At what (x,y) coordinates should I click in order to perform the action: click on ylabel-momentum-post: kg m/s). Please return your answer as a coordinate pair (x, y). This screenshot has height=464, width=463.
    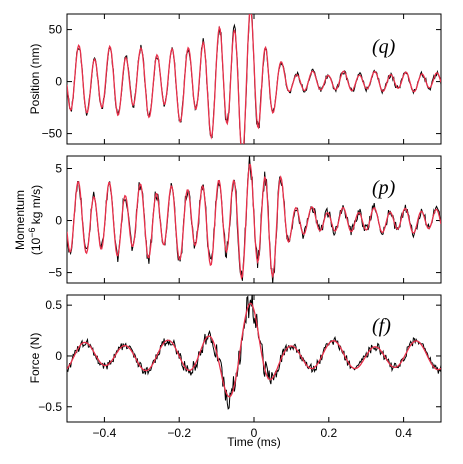
    Looking at the image, I should click on (36, 206).